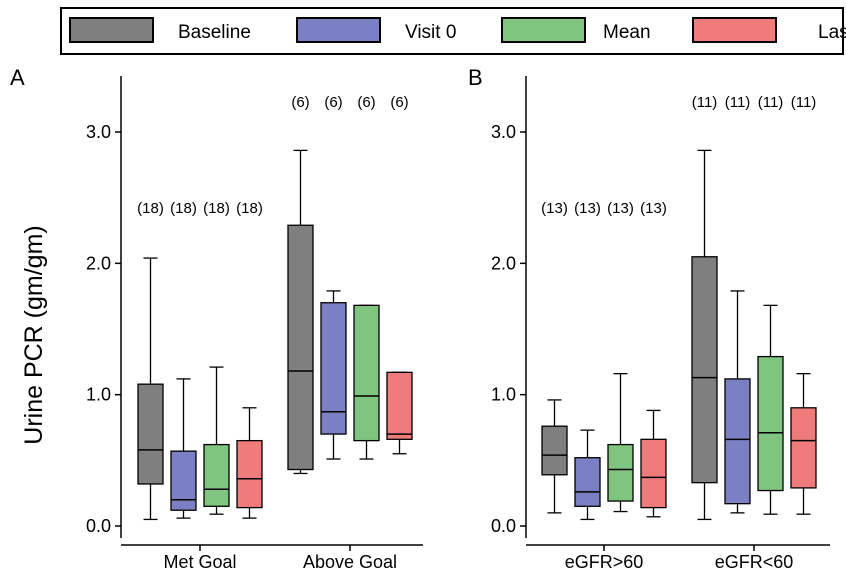  I want to click on category-label: Above Goal, so click(350, 561).